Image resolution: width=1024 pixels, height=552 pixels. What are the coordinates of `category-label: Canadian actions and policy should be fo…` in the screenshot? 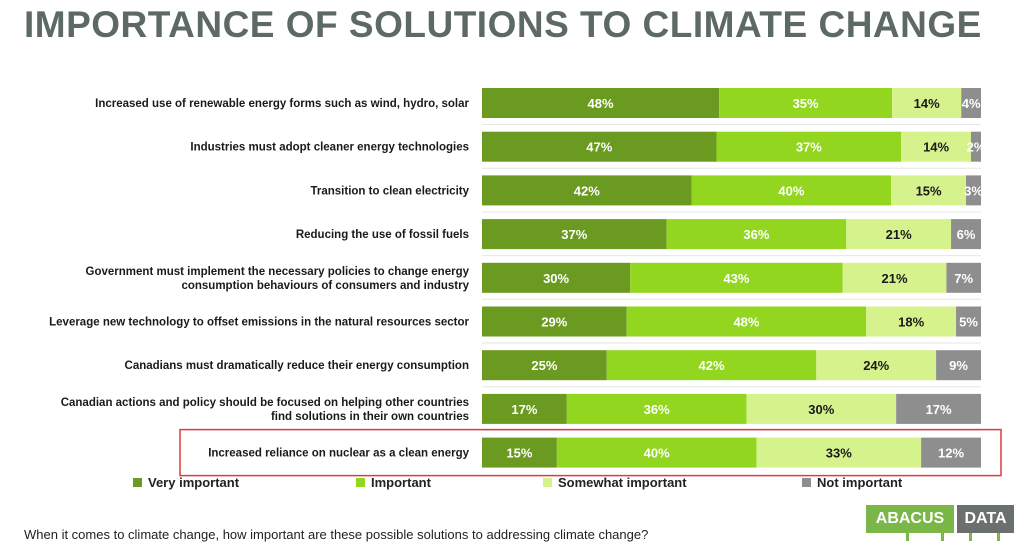 It's located at (265, 410).